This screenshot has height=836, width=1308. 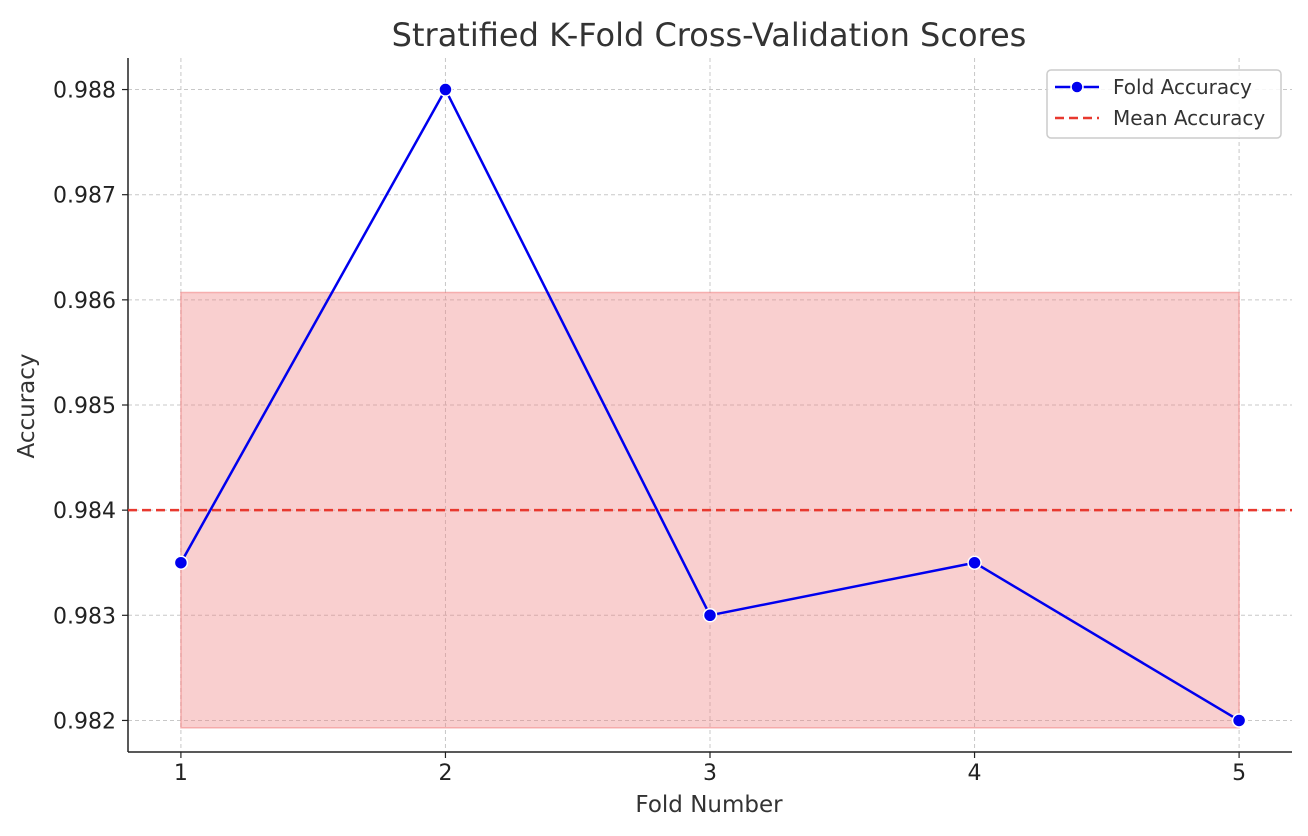 What do you see at coordinates (84, 406) in the screenshot?
I see `y-tick-label-4: 0.985` at bounding box center [84, 406].